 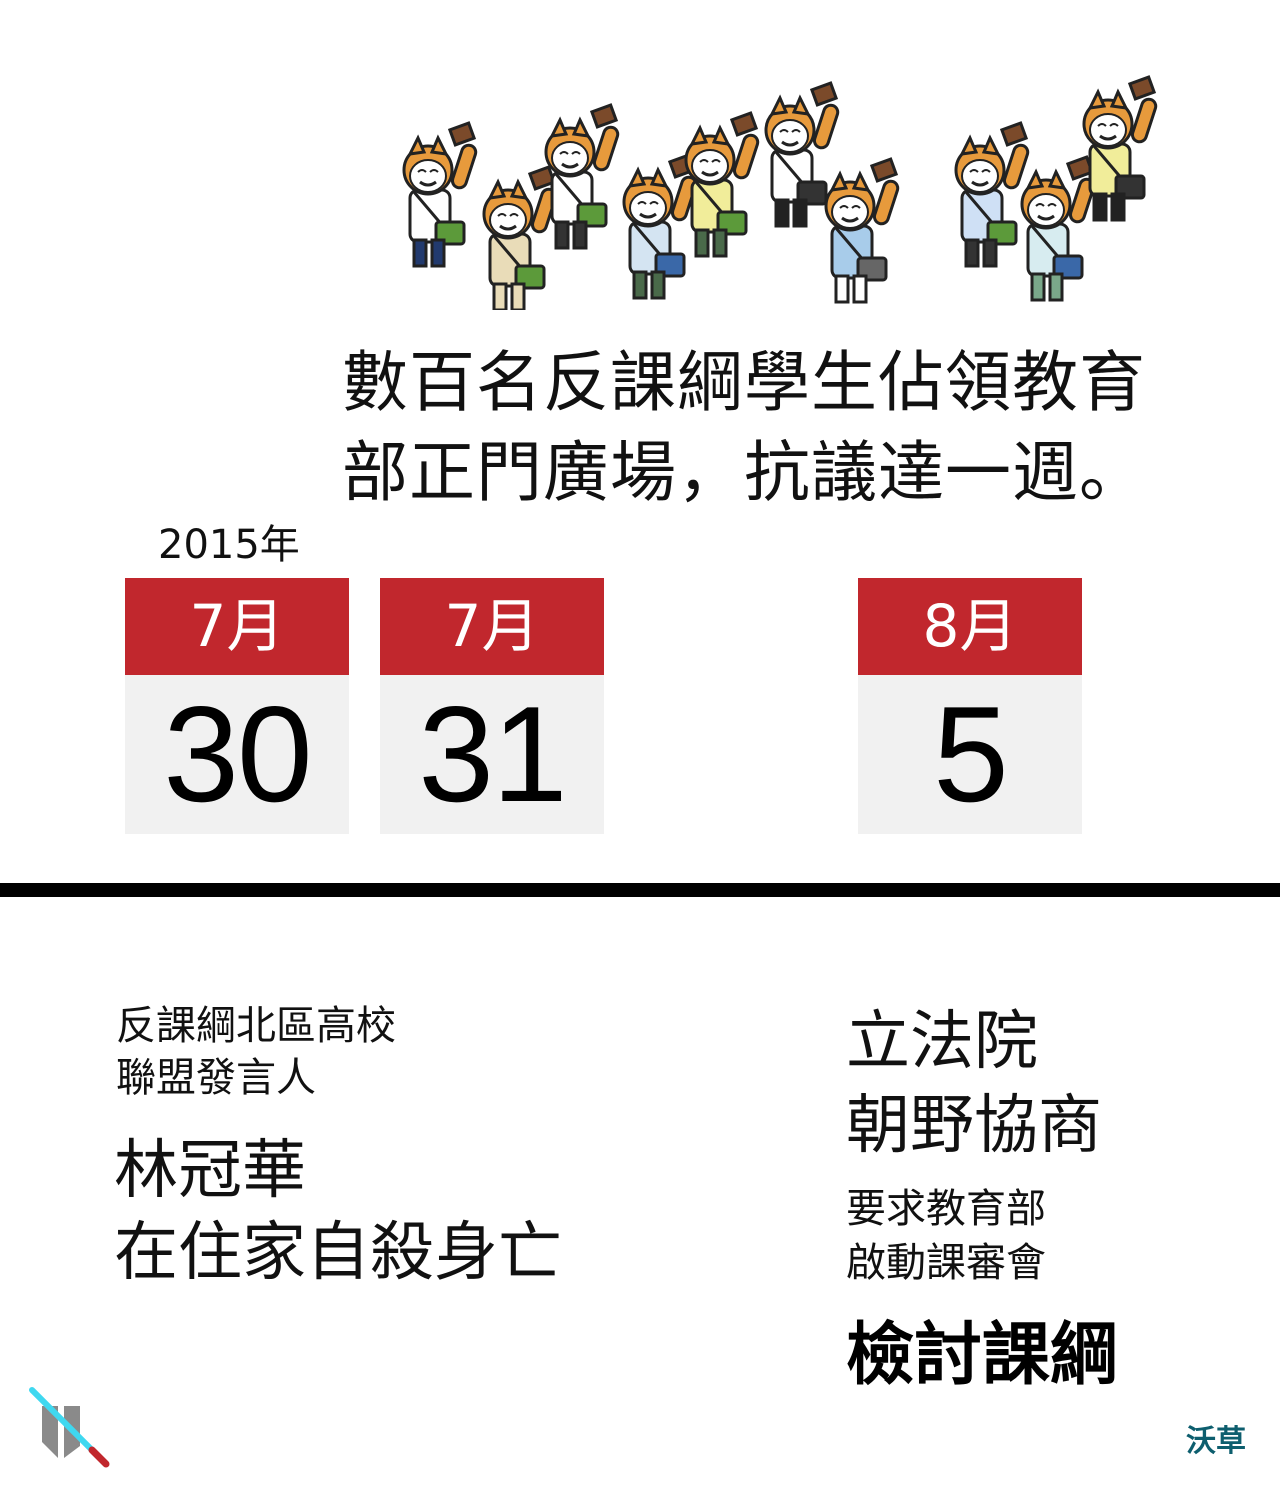 I want to click on legislature-request: 要求教育部 啟動課審會, so click(x=946, y=1236).